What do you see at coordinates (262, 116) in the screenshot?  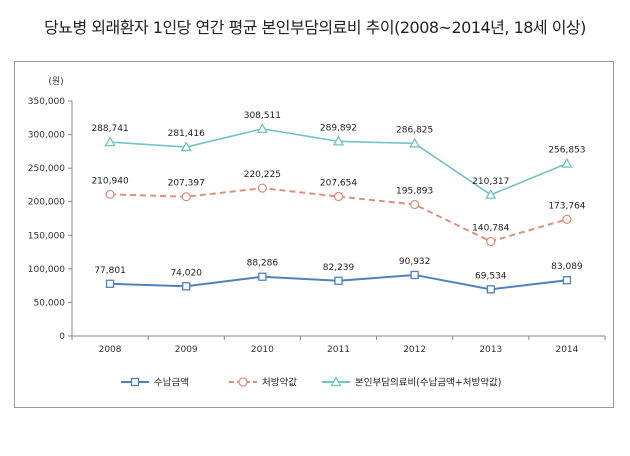 I see `data-label: 308,511` at bounding box center [262, 116].